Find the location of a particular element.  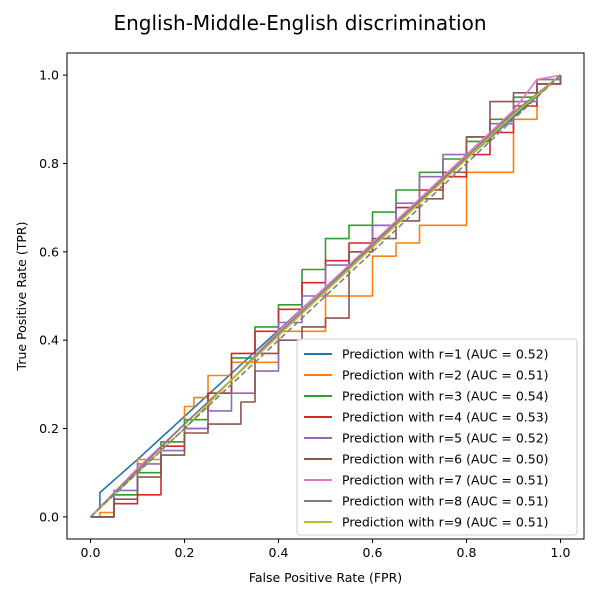

y-tick-label: 0.8 is located at coordinates (49, 163).